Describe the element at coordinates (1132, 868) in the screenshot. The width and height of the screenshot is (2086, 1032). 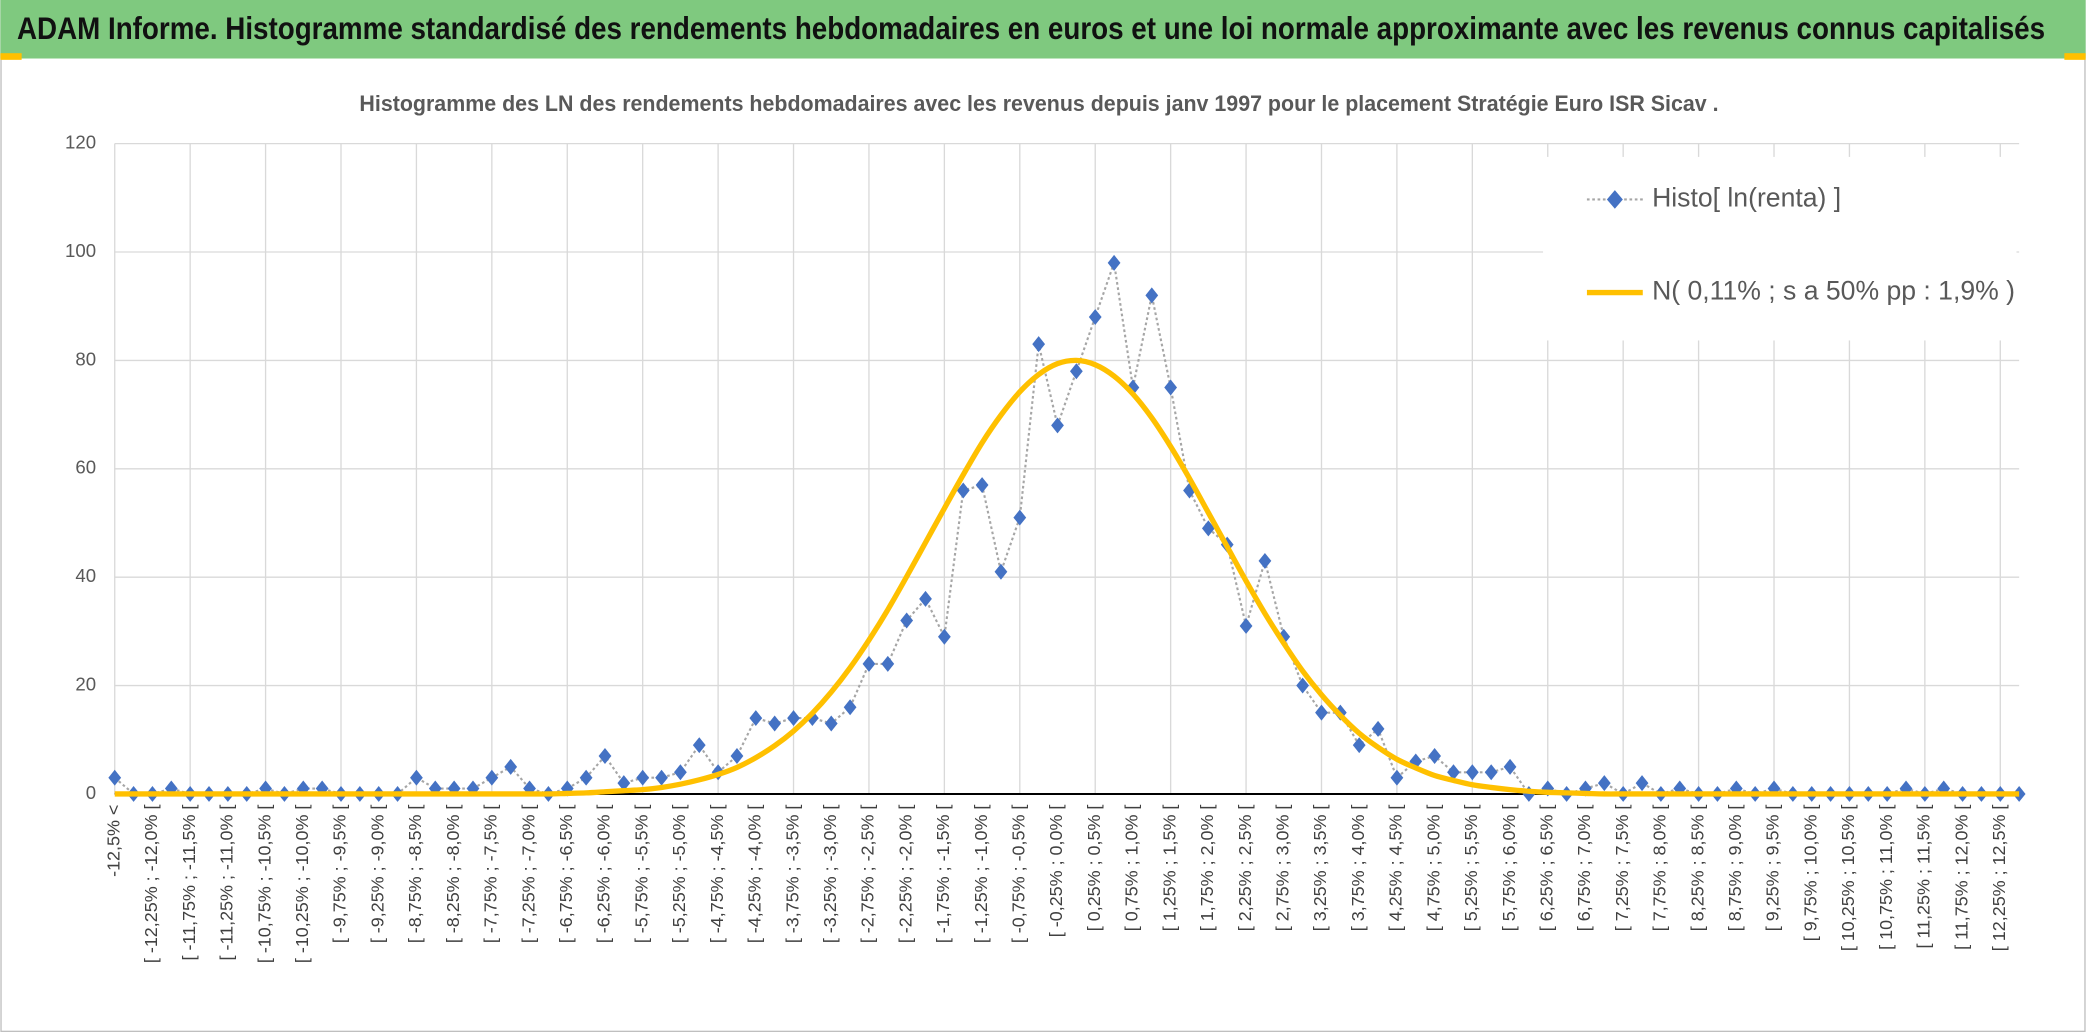
I see `x-tick-label: [ 0,75% ; 1,0% [` at that location.